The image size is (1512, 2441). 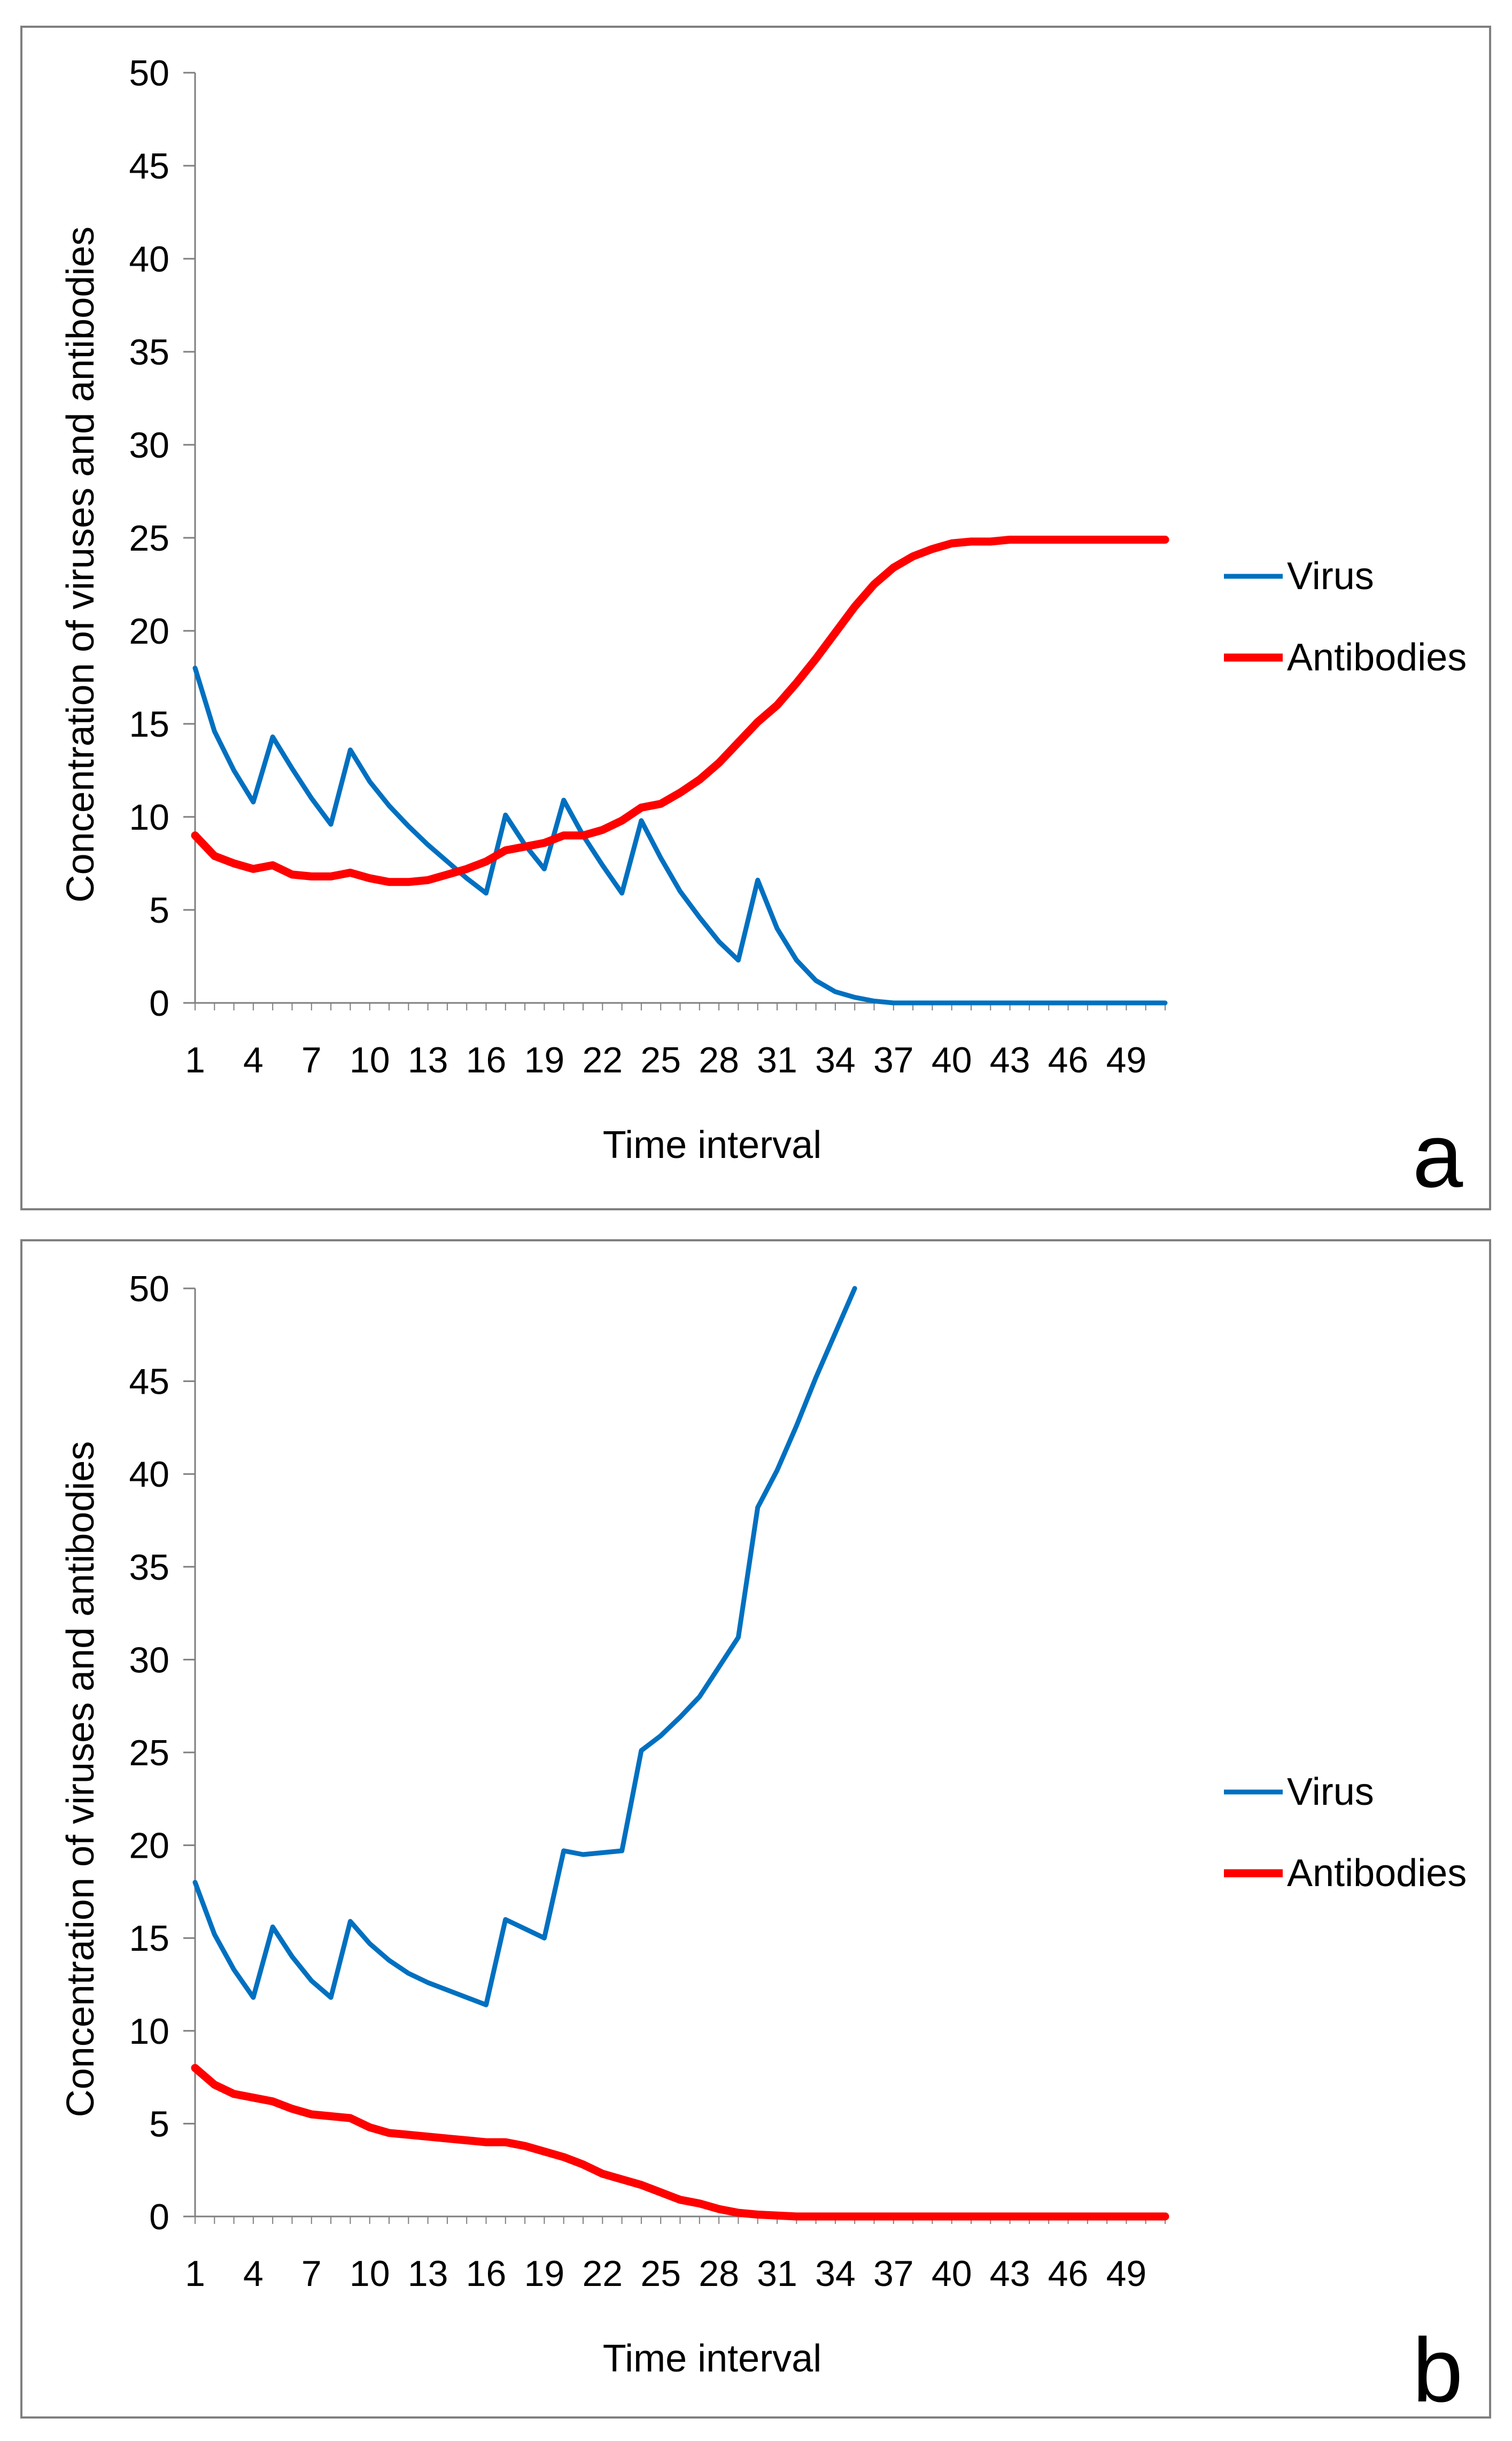 What do you see at coordinates (149, 166) in the screenshot?
I see `chart-a-y-tick-label: 45` at bounding box center [149, 166].